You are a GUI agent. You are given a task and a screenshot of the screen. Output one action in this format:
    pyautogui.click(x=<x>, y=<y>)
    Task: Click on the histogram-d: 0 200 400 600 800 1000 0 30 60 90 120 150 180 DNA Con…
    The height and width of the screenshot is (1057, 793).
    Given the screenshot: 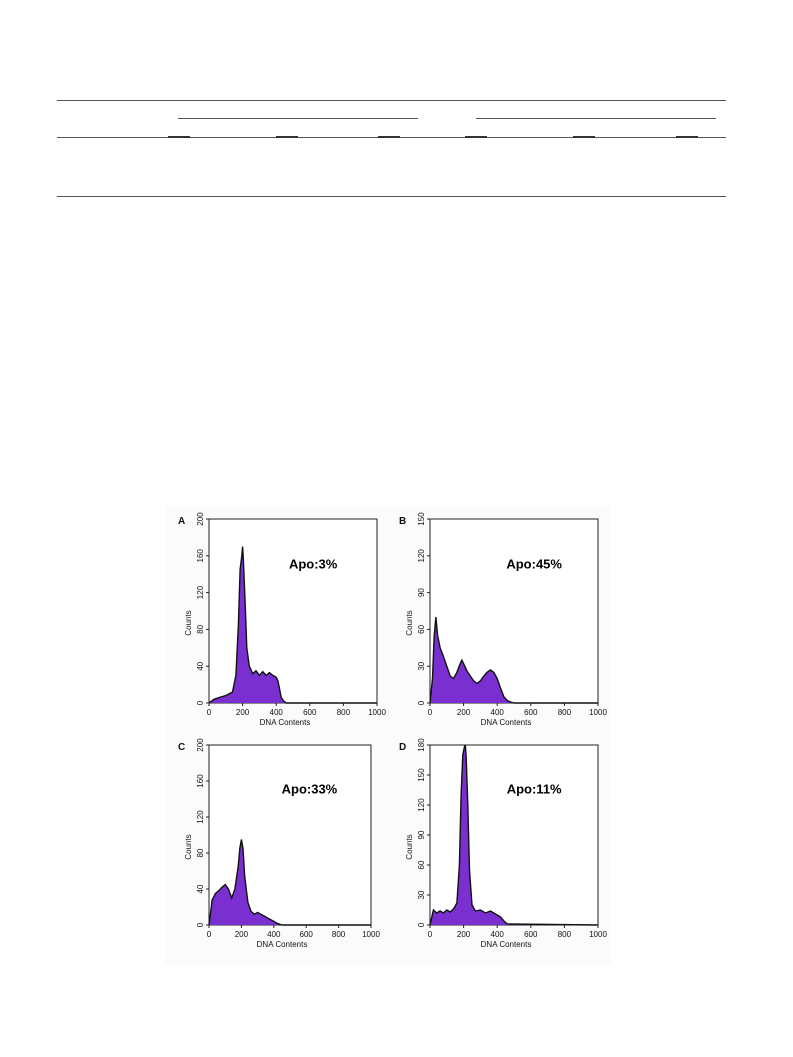 What is the action you would take?
    pyautogui.click(x=503, y=843)
    